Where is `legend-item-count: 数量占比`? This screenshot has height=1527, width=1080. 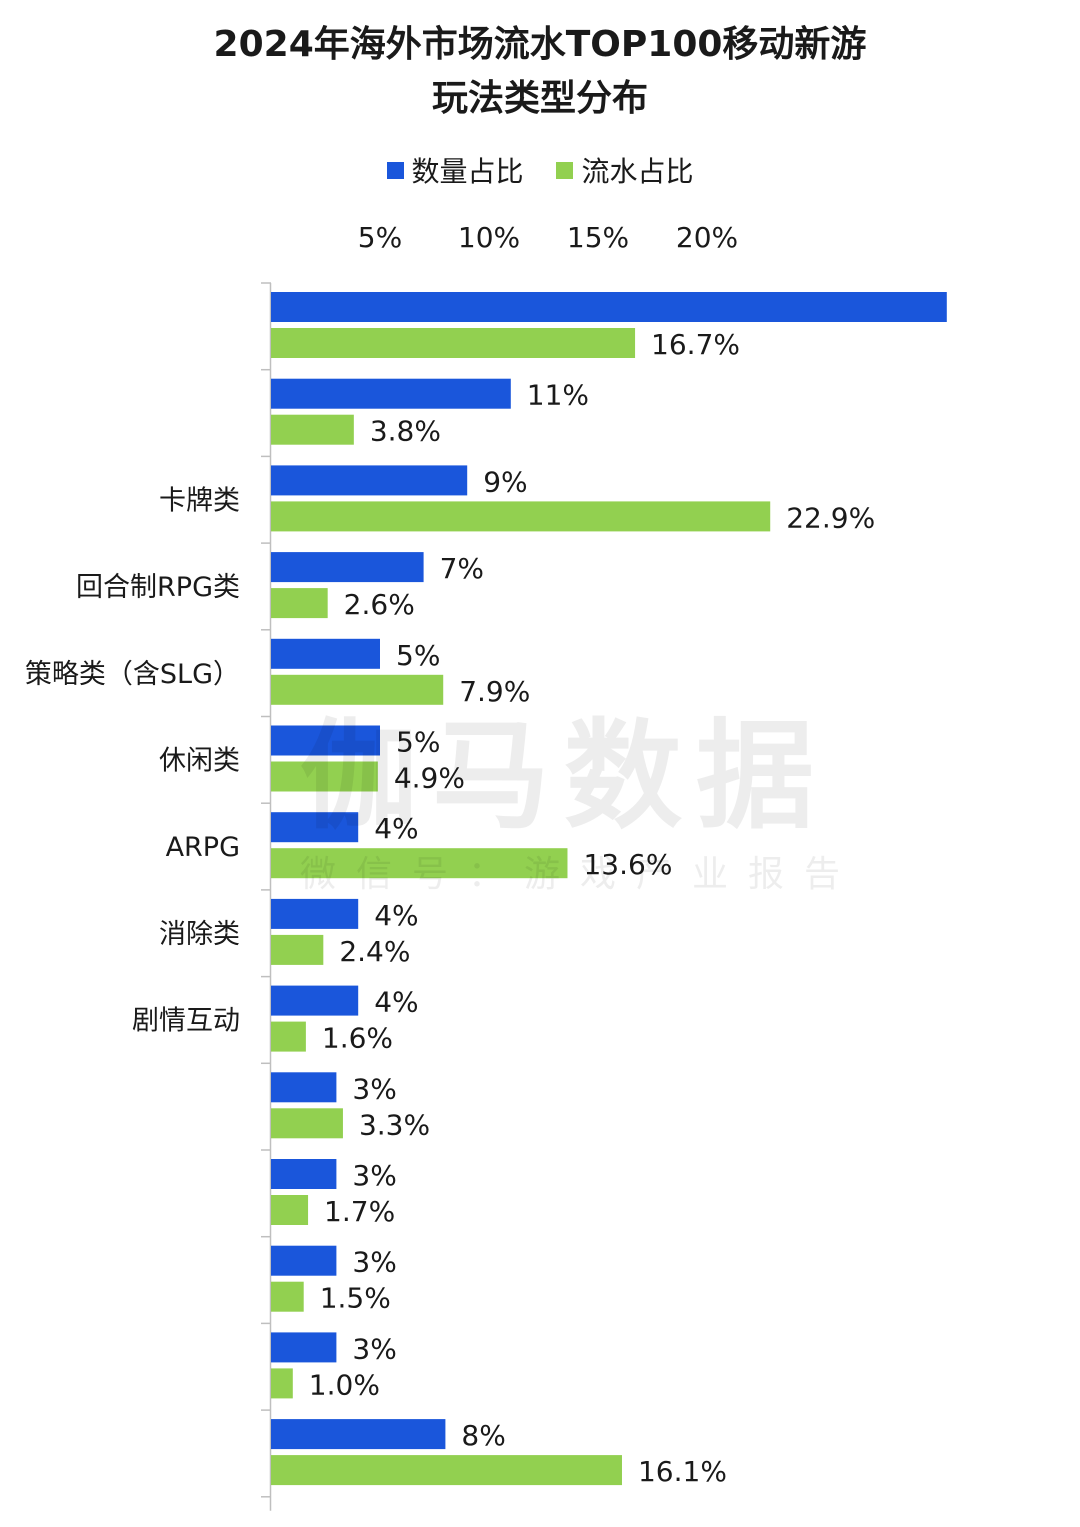 legend-item-count: 数量占比 is located at coordinates (455, 170).